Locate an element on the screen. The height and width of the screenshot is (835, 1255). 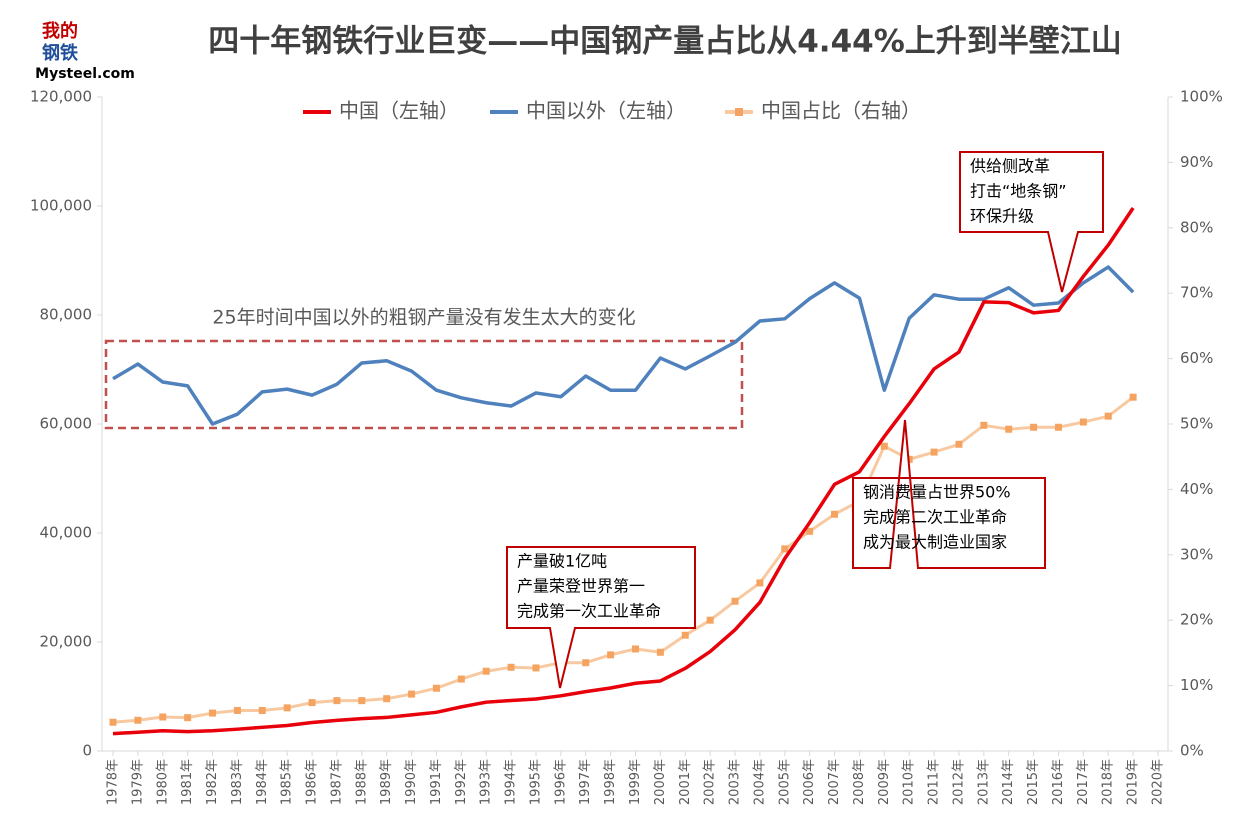
annotation: 完成第一次工业革命 is located at coordinates (589, 611).